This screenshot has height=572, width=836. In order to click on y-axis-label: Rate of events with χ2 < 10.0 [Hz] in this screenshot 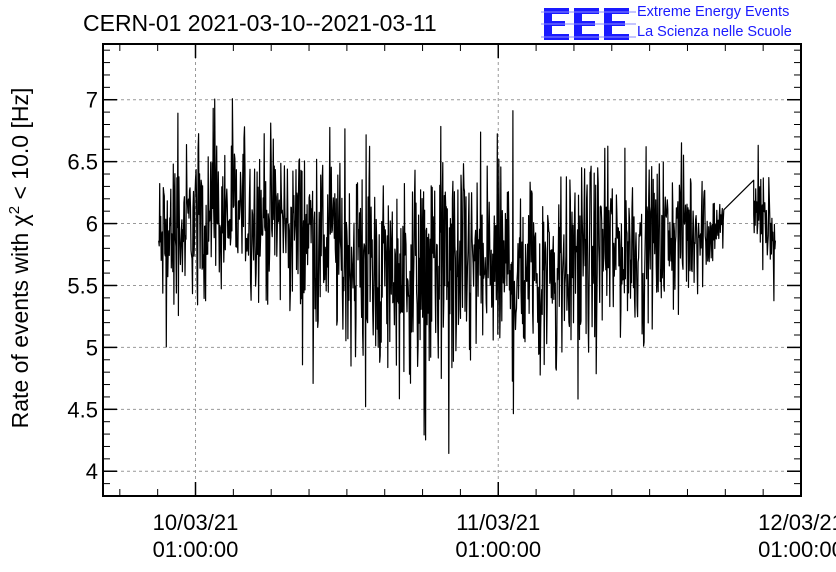, I will do `click(19, 258)`.